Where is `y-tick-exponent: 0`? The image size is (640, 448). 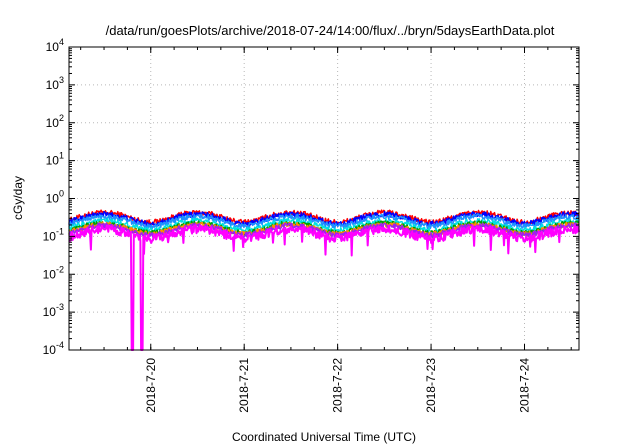
y-tick-exponent: 0 is located at coordinates (61, 194).